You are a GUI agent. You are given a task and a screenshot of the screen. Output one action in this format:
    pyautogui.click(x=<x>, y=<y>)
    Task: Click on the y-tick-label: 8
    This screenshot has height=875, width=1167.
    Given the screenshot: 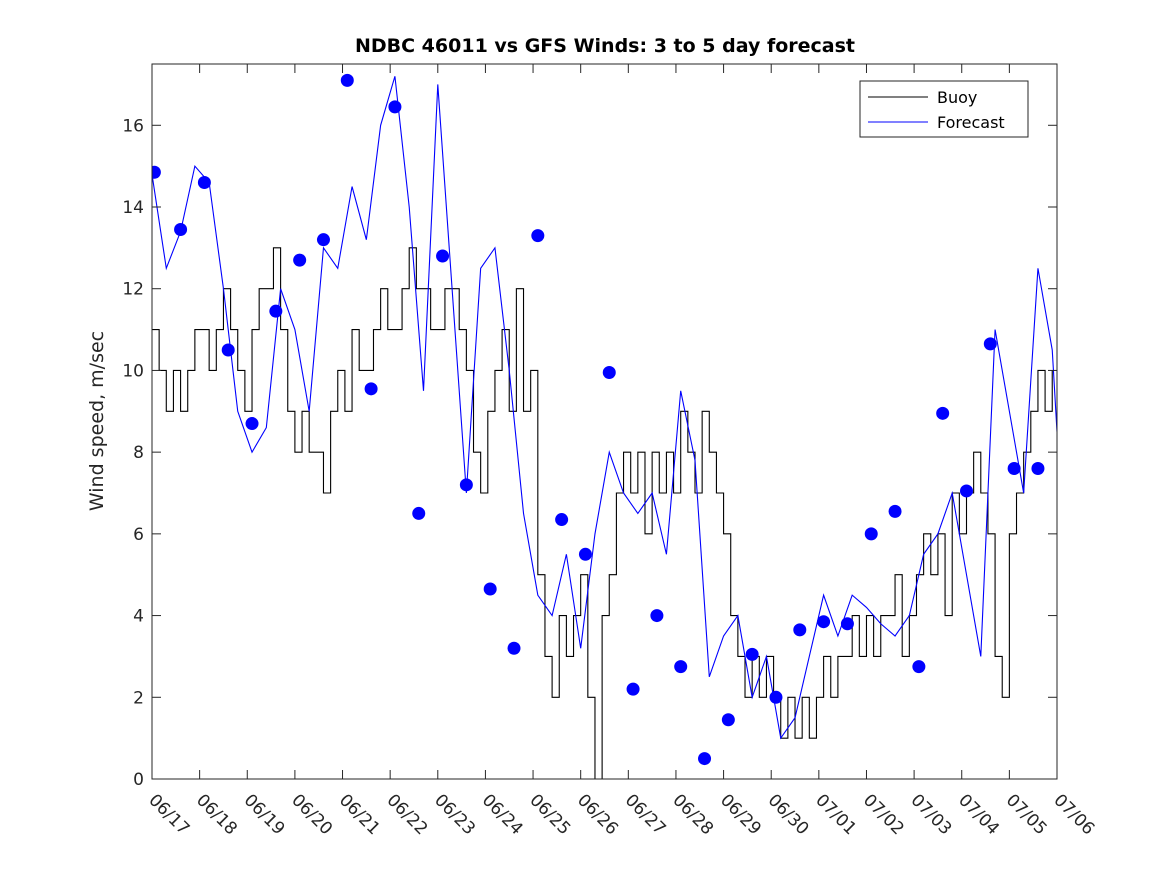 What is the action you would take?
    pyautogui.click(x=138, y=453)
    